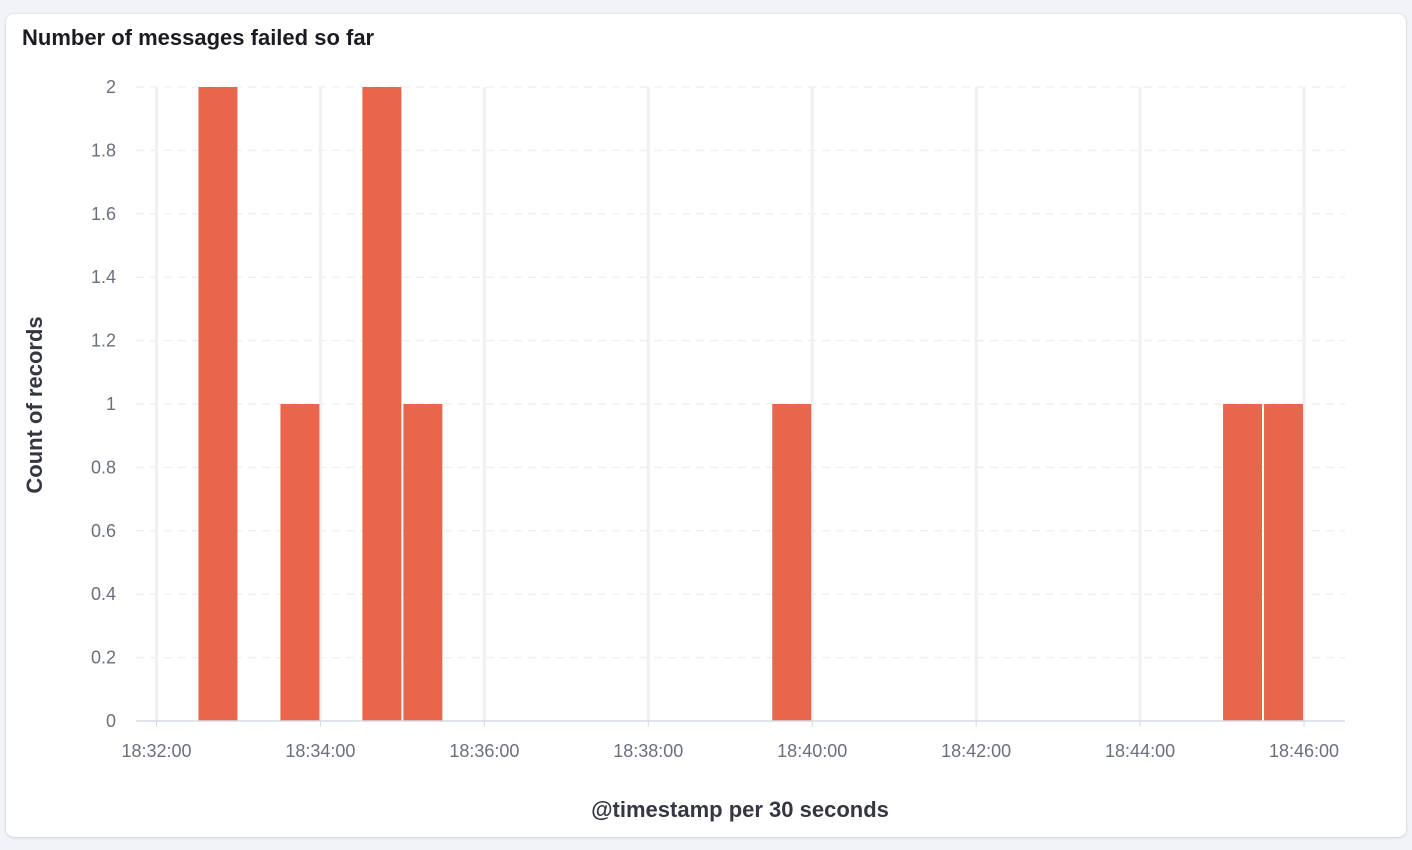 The image size is (1412, 850). Describe the element at coordinates (111, 721) in the screenshot. I see `y-tick-label: 0` at that location.